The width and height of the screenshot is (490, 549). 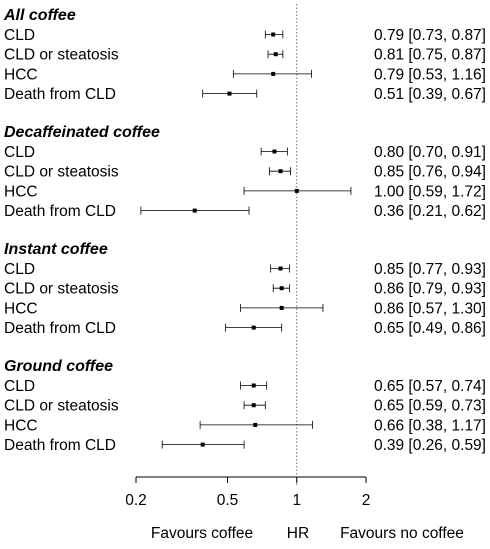 What do you see at coordinates (430, 55) in the screenshot?
I see `row-hr-ci: 0.81 [0.75, 0.87]` at bounding box center [430, 55].